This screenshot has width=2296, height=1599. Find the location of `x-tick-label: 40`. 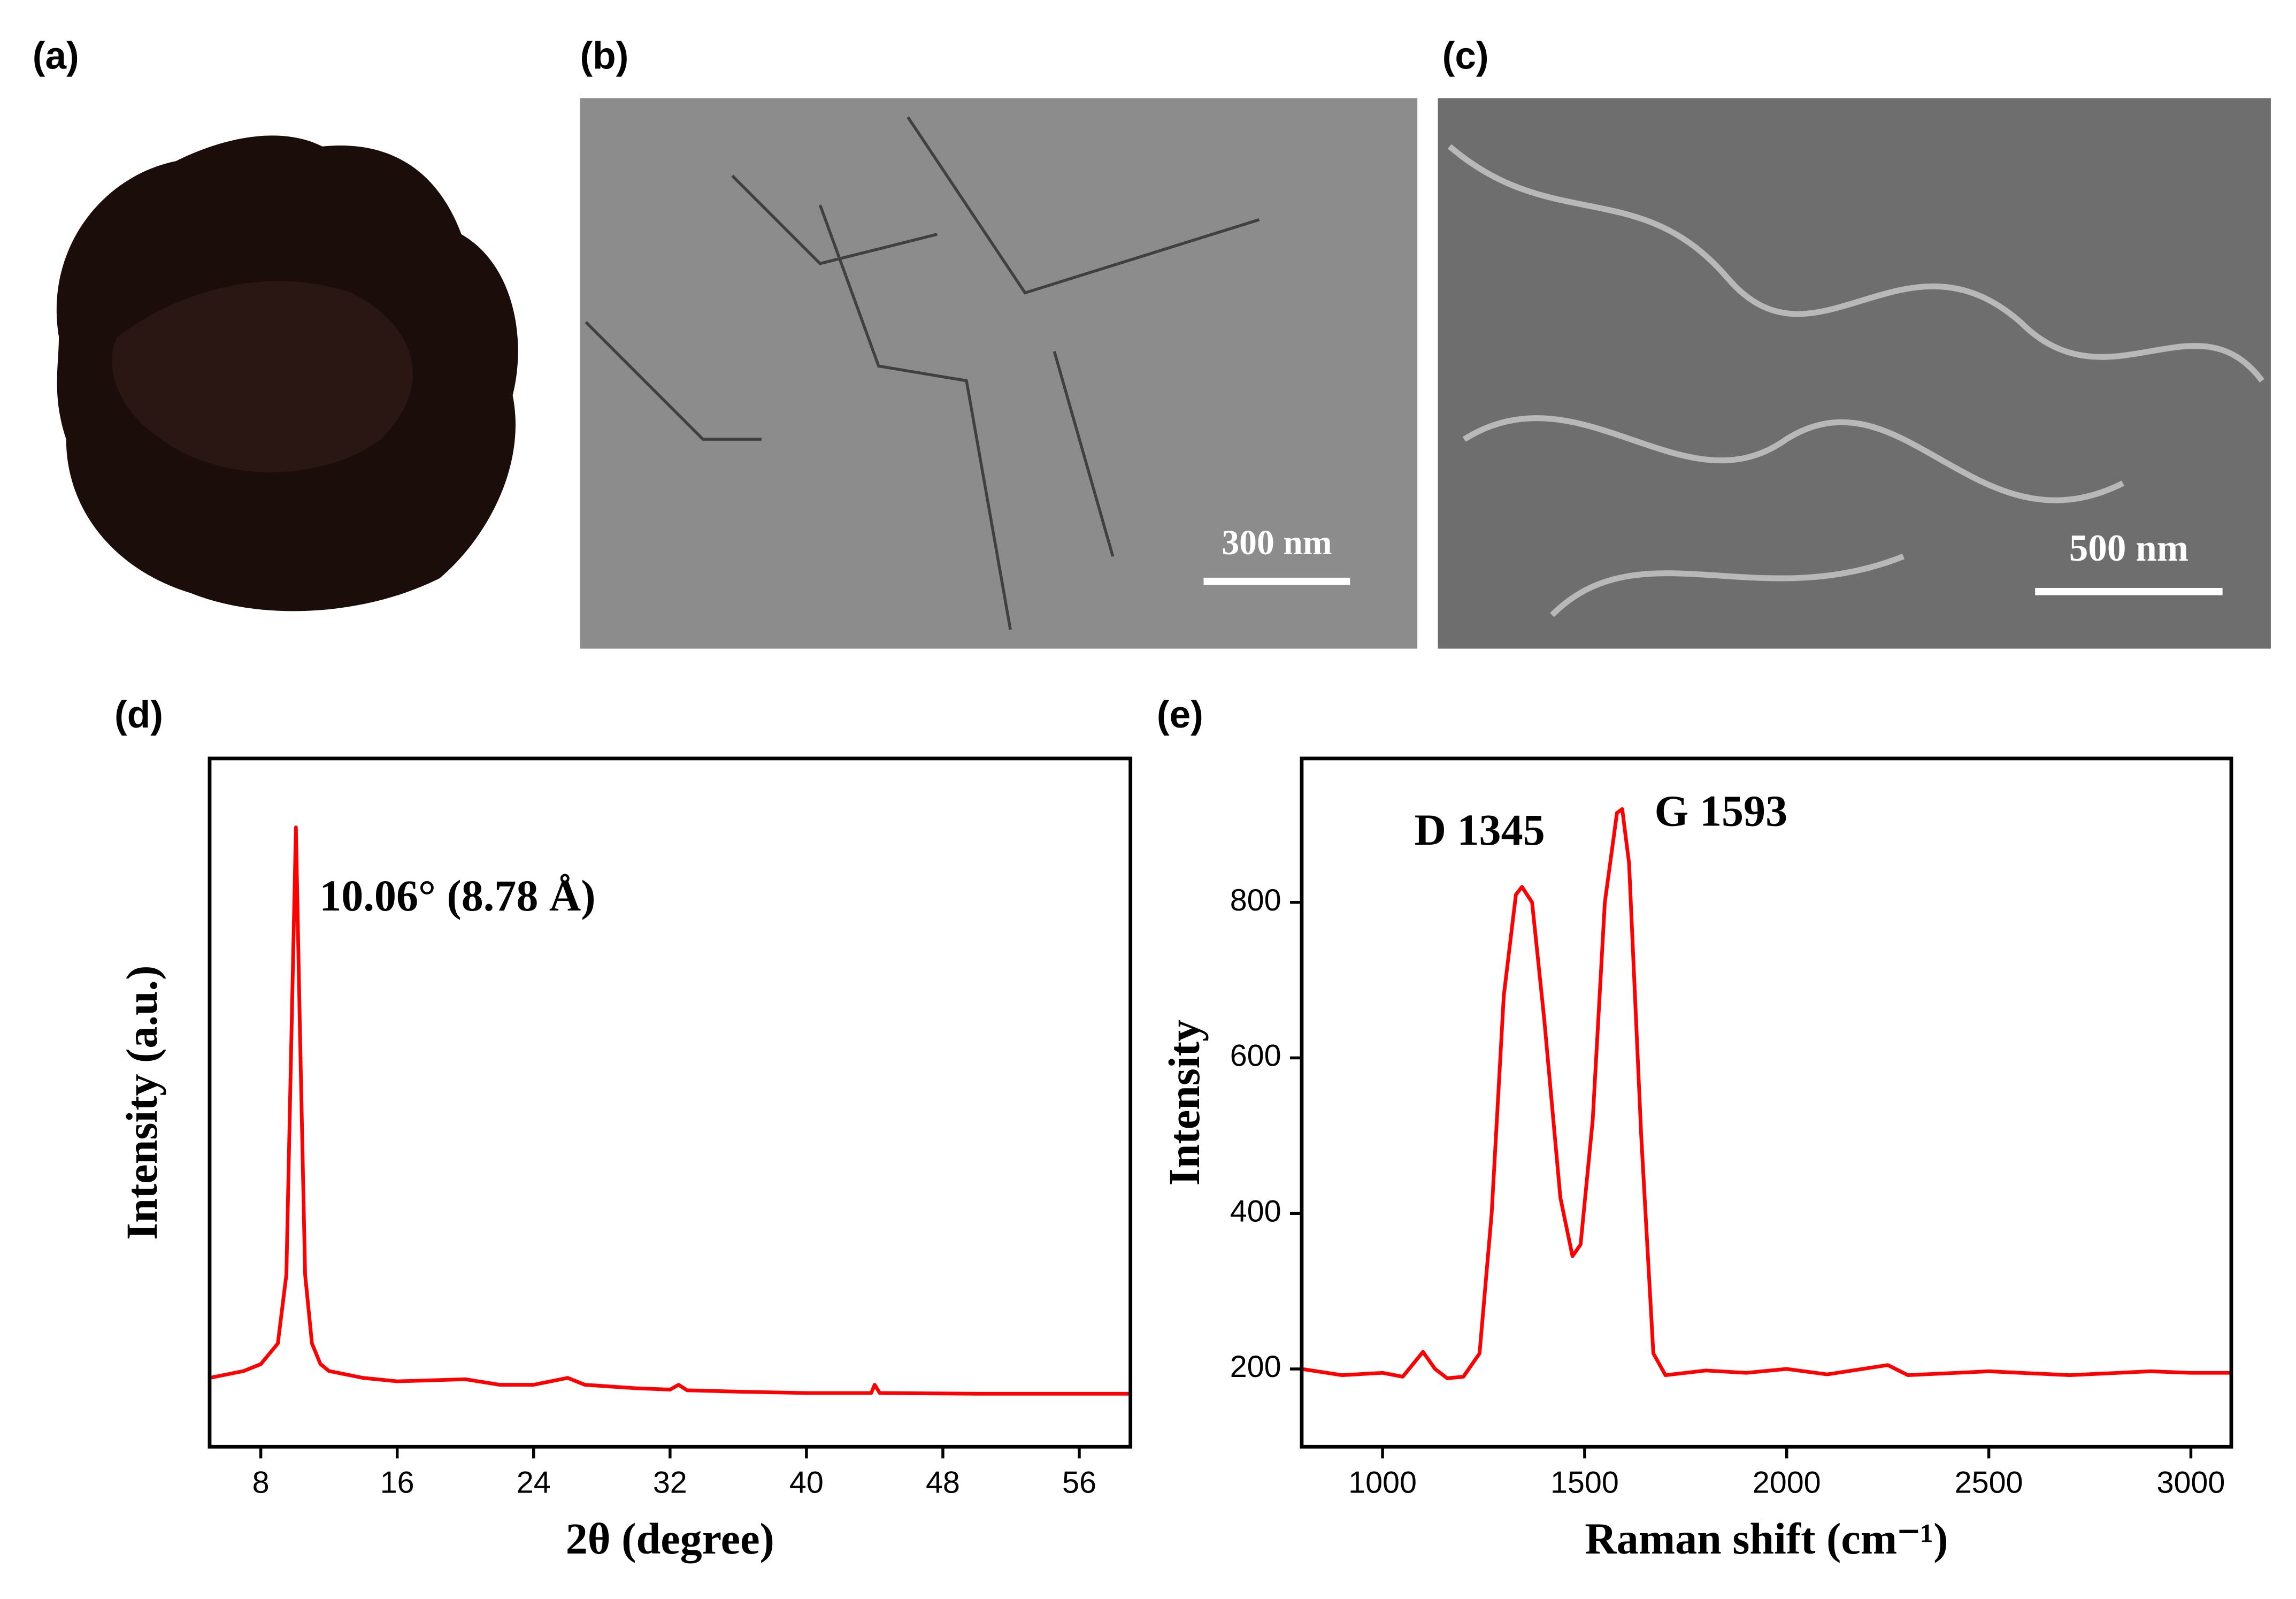

x-tick-label: 40 is located at coordinates (806, 1483).